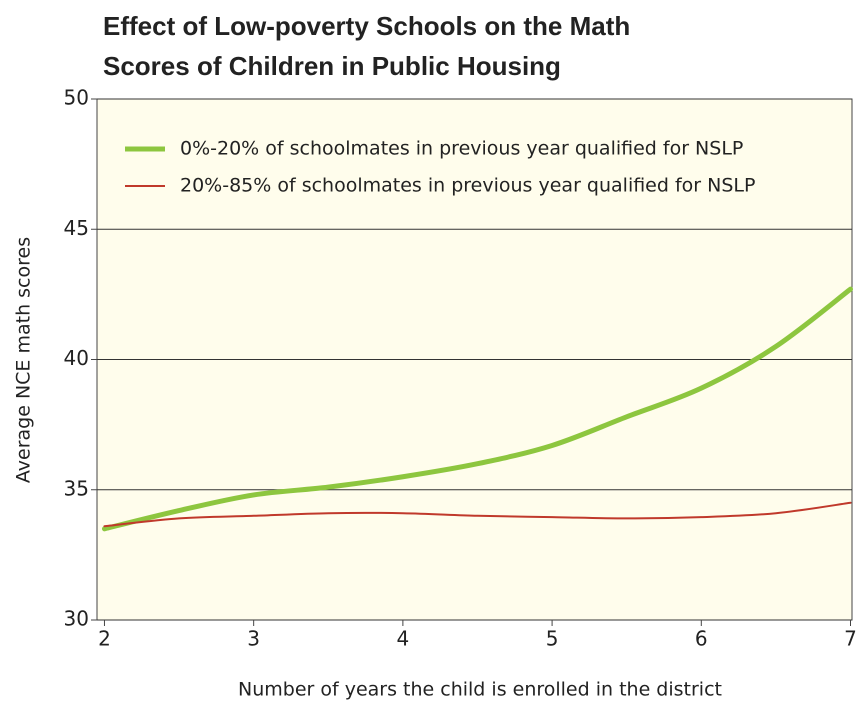 The width and height of the screenshot is (856, 704). I want to click on y-tick-label: 30, so click(76, 619).